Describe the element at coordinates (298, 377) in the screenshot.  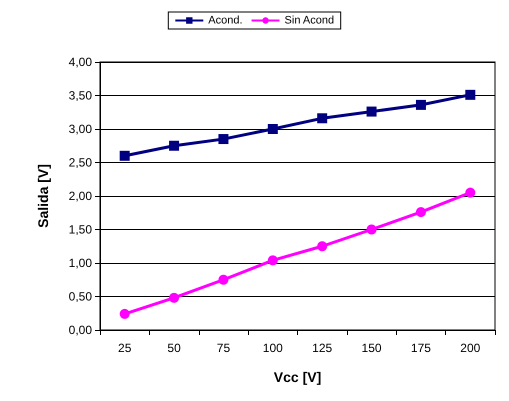
I see `x-axis-title: Vcc [V]` at that location.